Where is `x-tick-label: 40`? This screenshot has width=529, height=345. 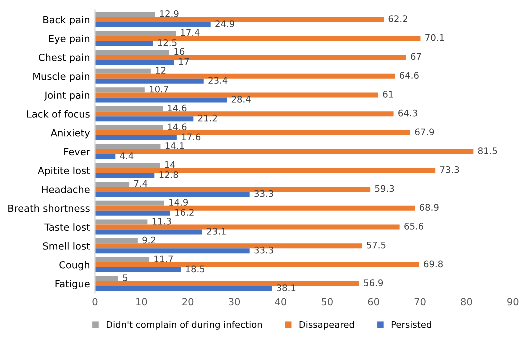
x-tick-label: 40 is located at coordinates (280, 302).